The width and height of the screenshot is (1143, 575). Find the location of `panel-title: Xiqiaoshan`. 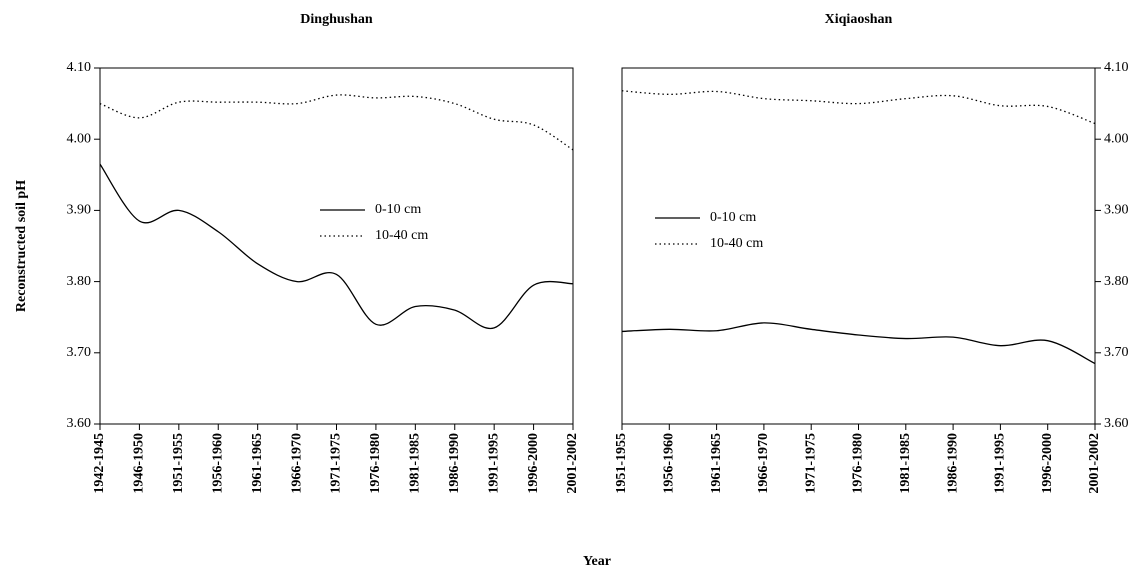

panel-title: Xiqiaoshan is located at coordinates (859, 19).